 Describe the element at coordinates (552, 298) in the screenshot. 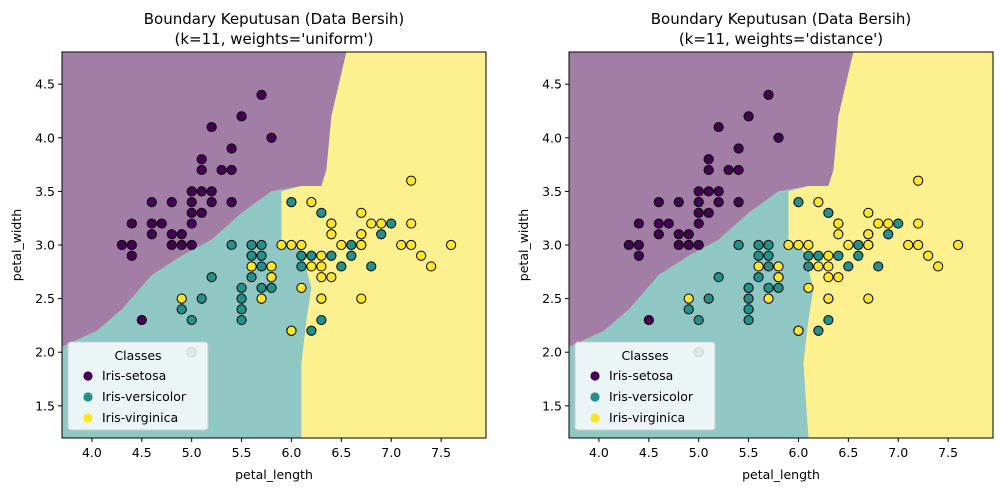

I see `y-tick-label: 2.5` at that location.